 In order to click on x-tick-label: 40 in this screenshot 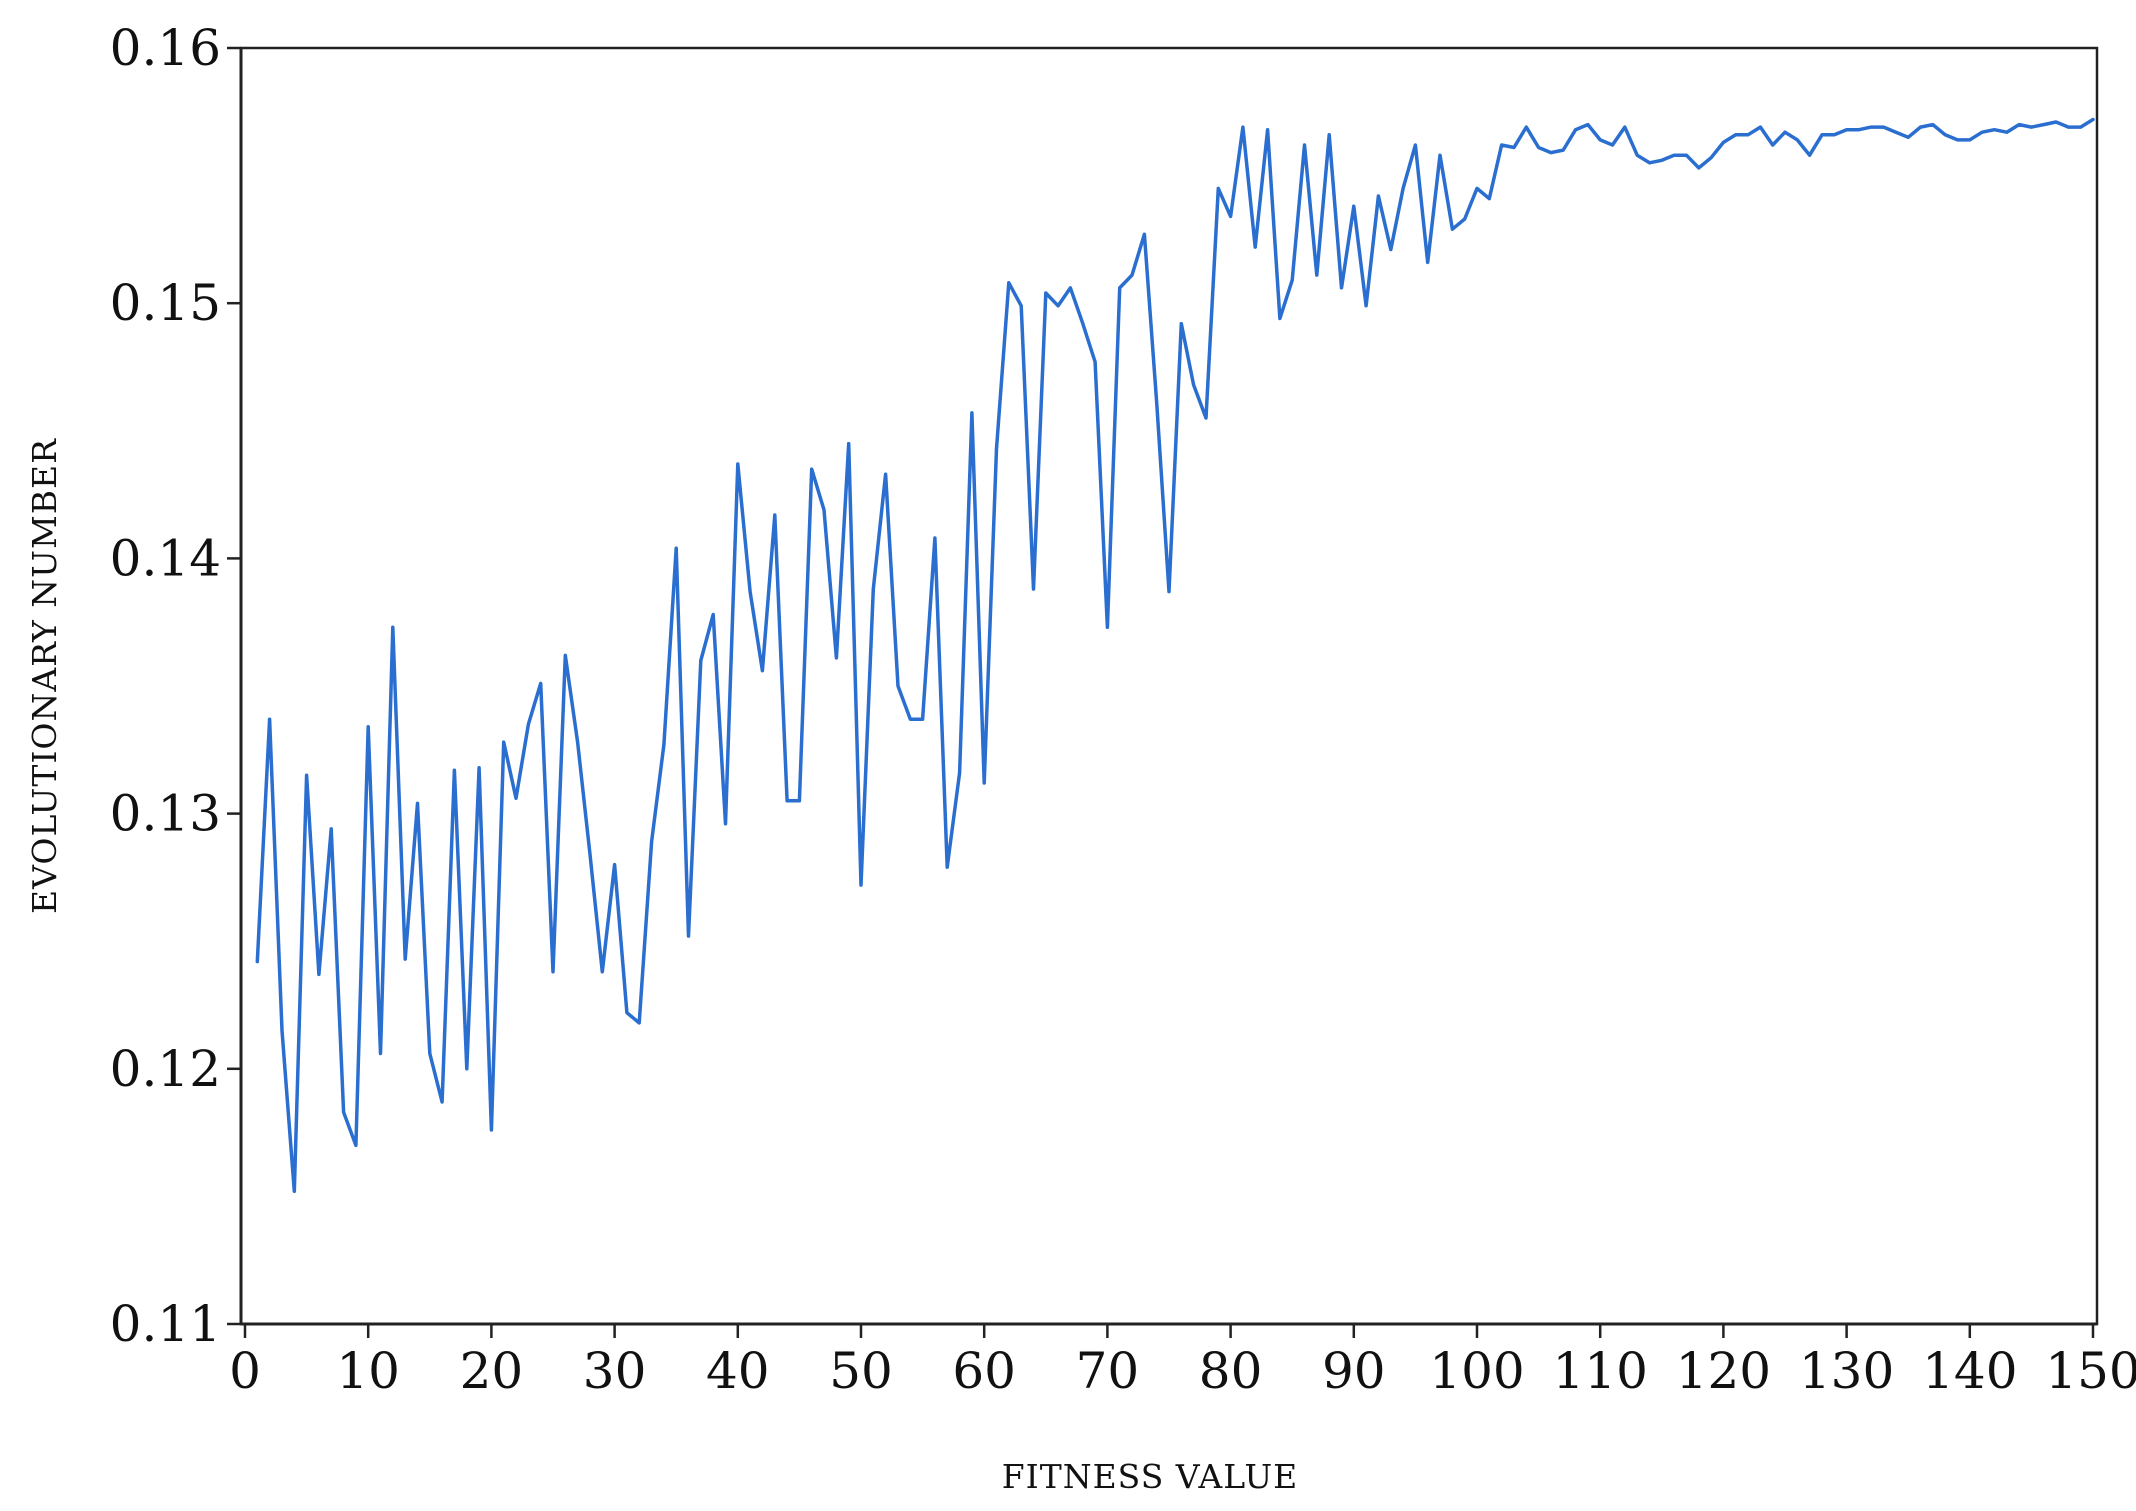, I will do `click(738, 1371)`.